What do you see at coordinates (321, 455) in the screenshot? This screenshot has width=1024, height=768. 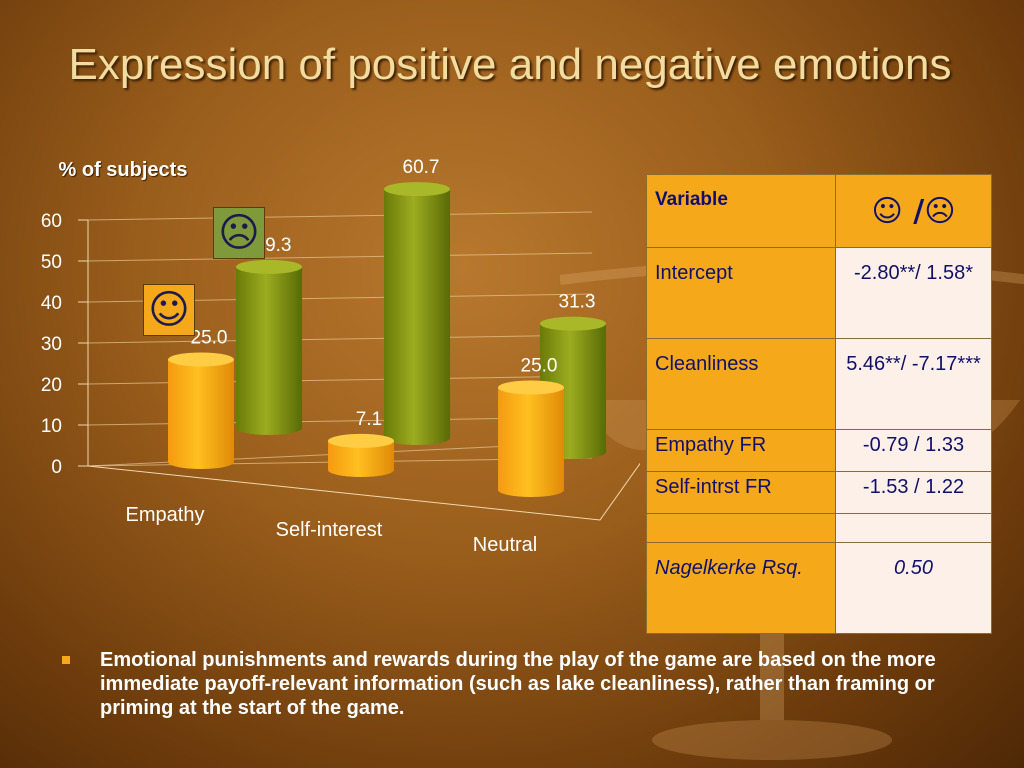 I see `floor-back-edge` at bounding box center [321, 455].